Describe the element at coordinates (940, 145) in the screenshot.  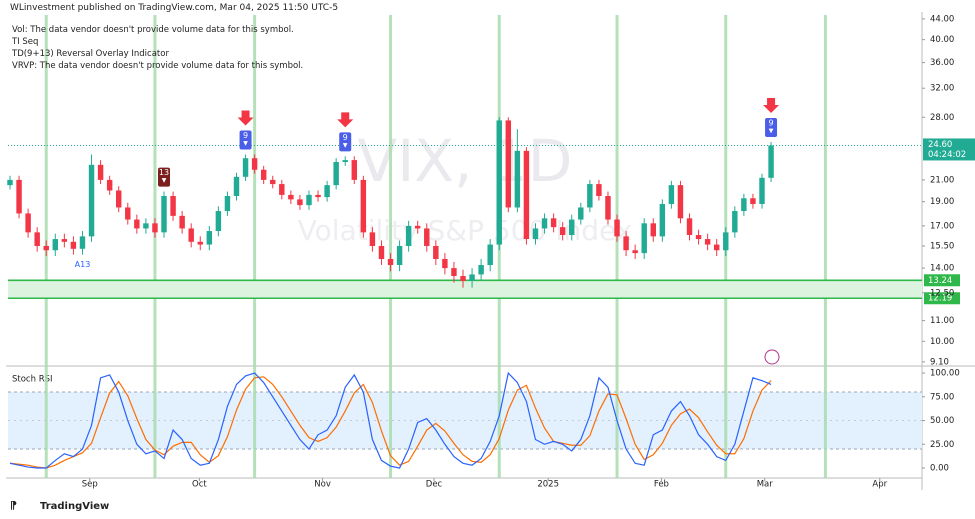
I see `last-price-label: 24.60` at that location.